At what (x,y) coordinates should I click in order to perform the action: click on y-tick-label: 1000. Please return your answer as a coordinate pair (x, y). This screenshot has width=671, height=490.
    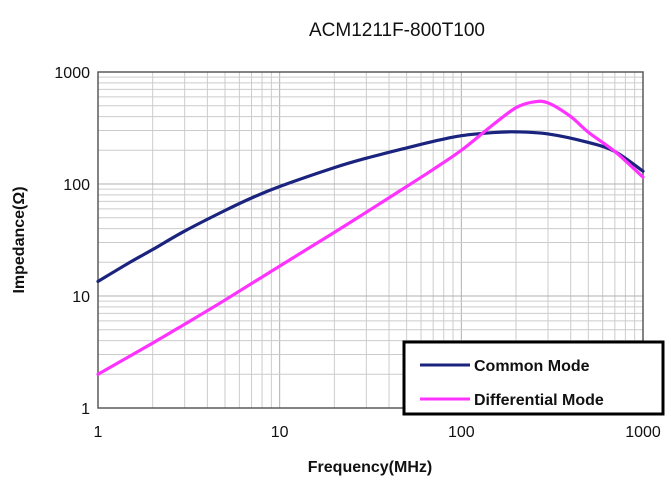
    Looking at the image, I should click on (72, 73).